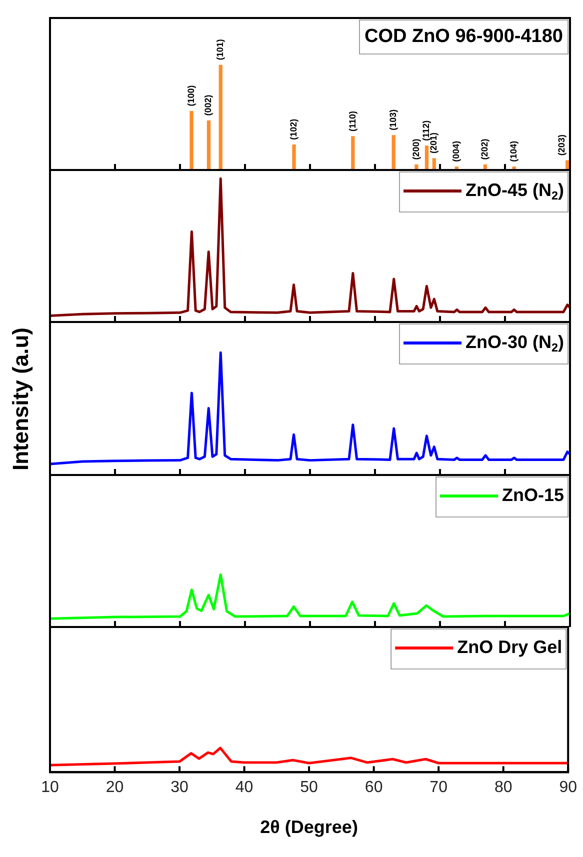  What do you see at coordinates (50, 787) in the screenshot?
I see `x-tick-label: 10` at bounding box center [50, 787].